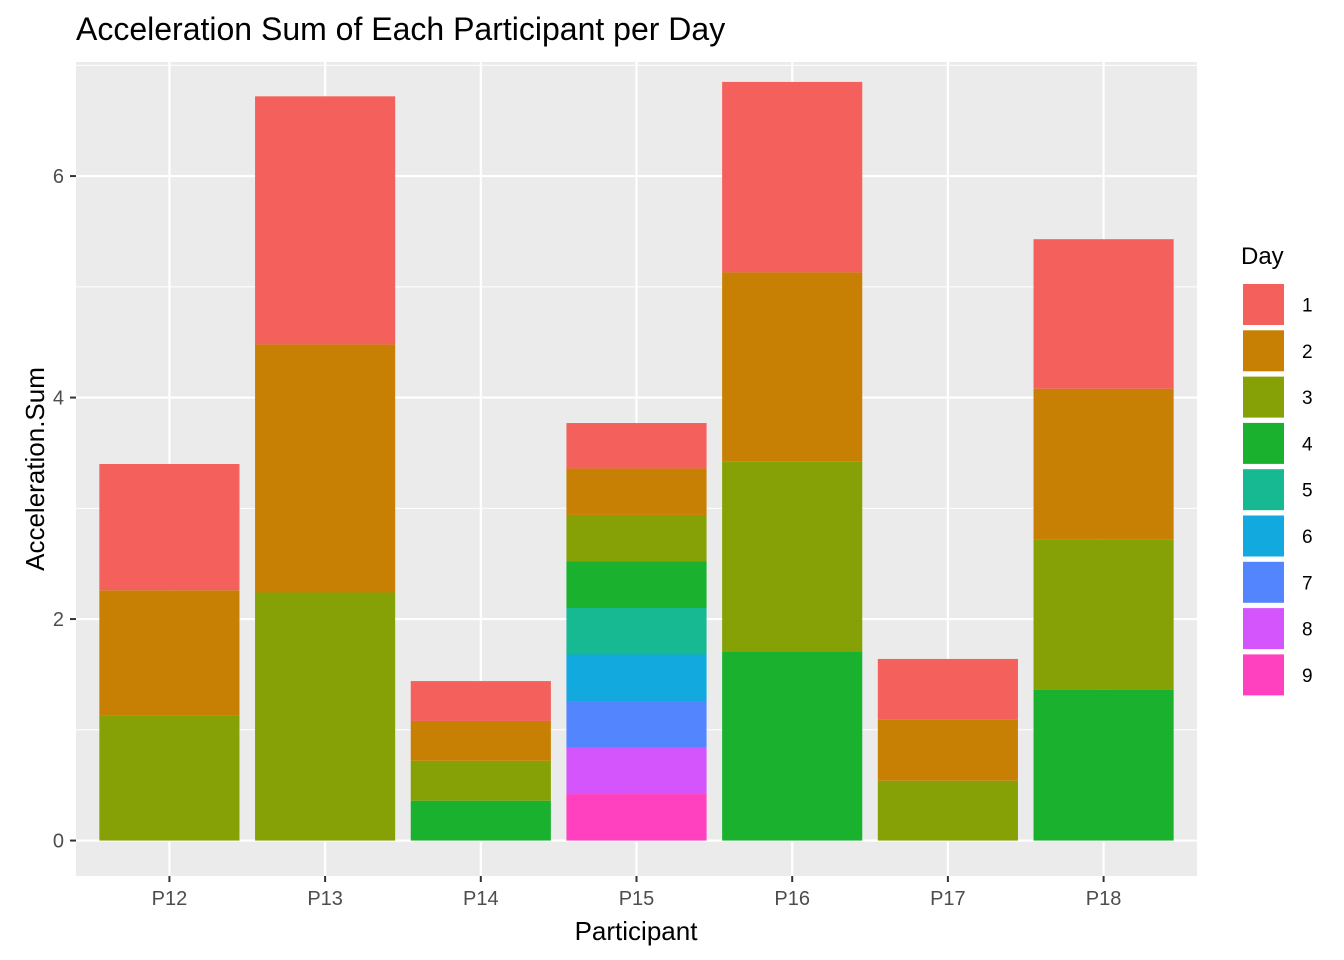 Image resolution: width=1344 pixels, height=960 pixels. I want to click on x-tick-label: P16, so click(792, 899).